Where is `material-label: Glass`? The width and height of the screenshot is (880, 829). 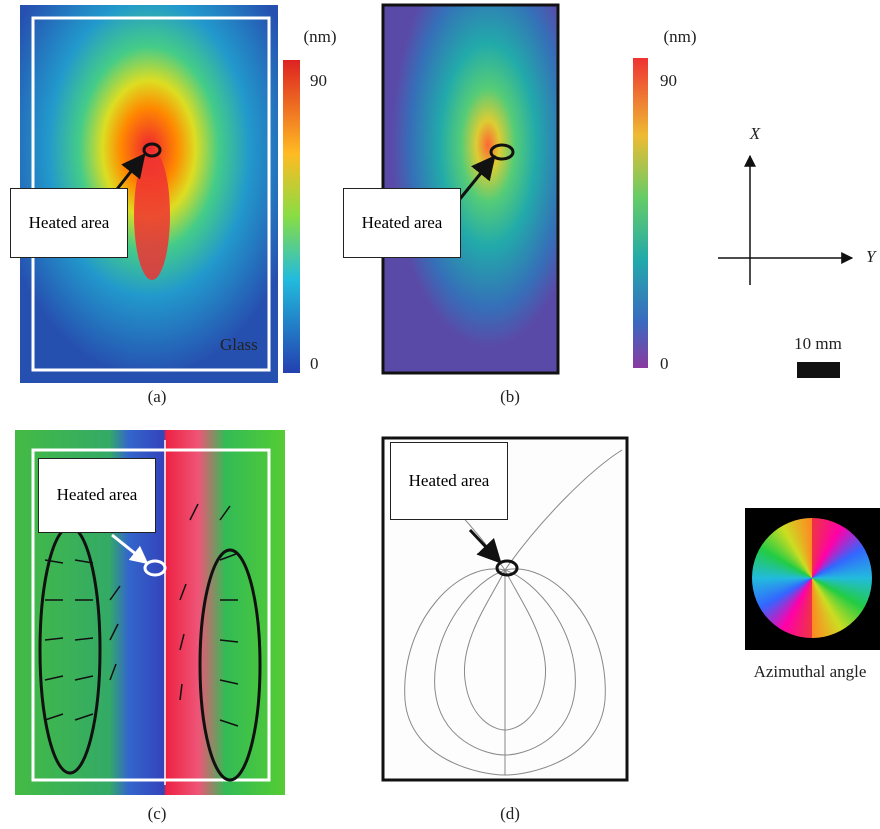 material-label: Glass is located at coordinates (239, 344).